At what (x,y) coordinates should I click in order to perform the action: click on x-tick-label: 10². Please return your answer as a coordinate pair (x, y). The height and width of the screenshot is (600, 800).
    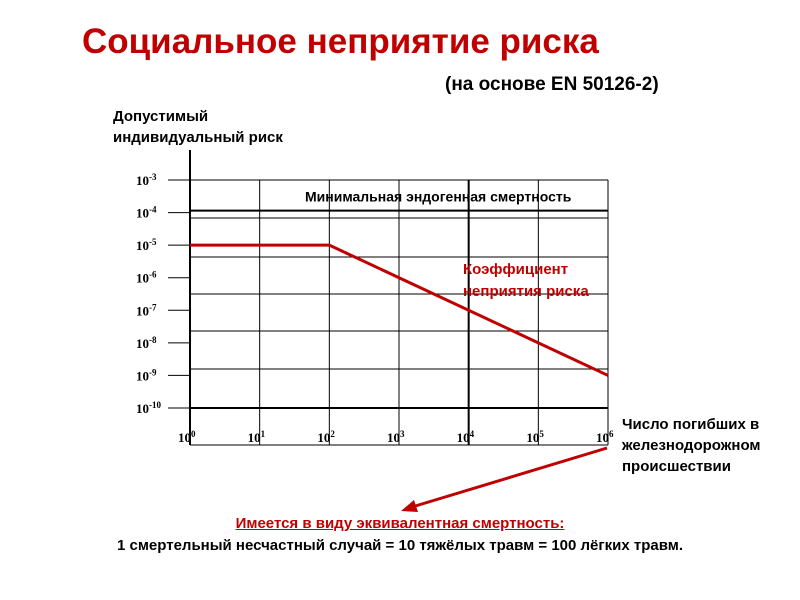
    Looking at the image, I should click on (326, 437).